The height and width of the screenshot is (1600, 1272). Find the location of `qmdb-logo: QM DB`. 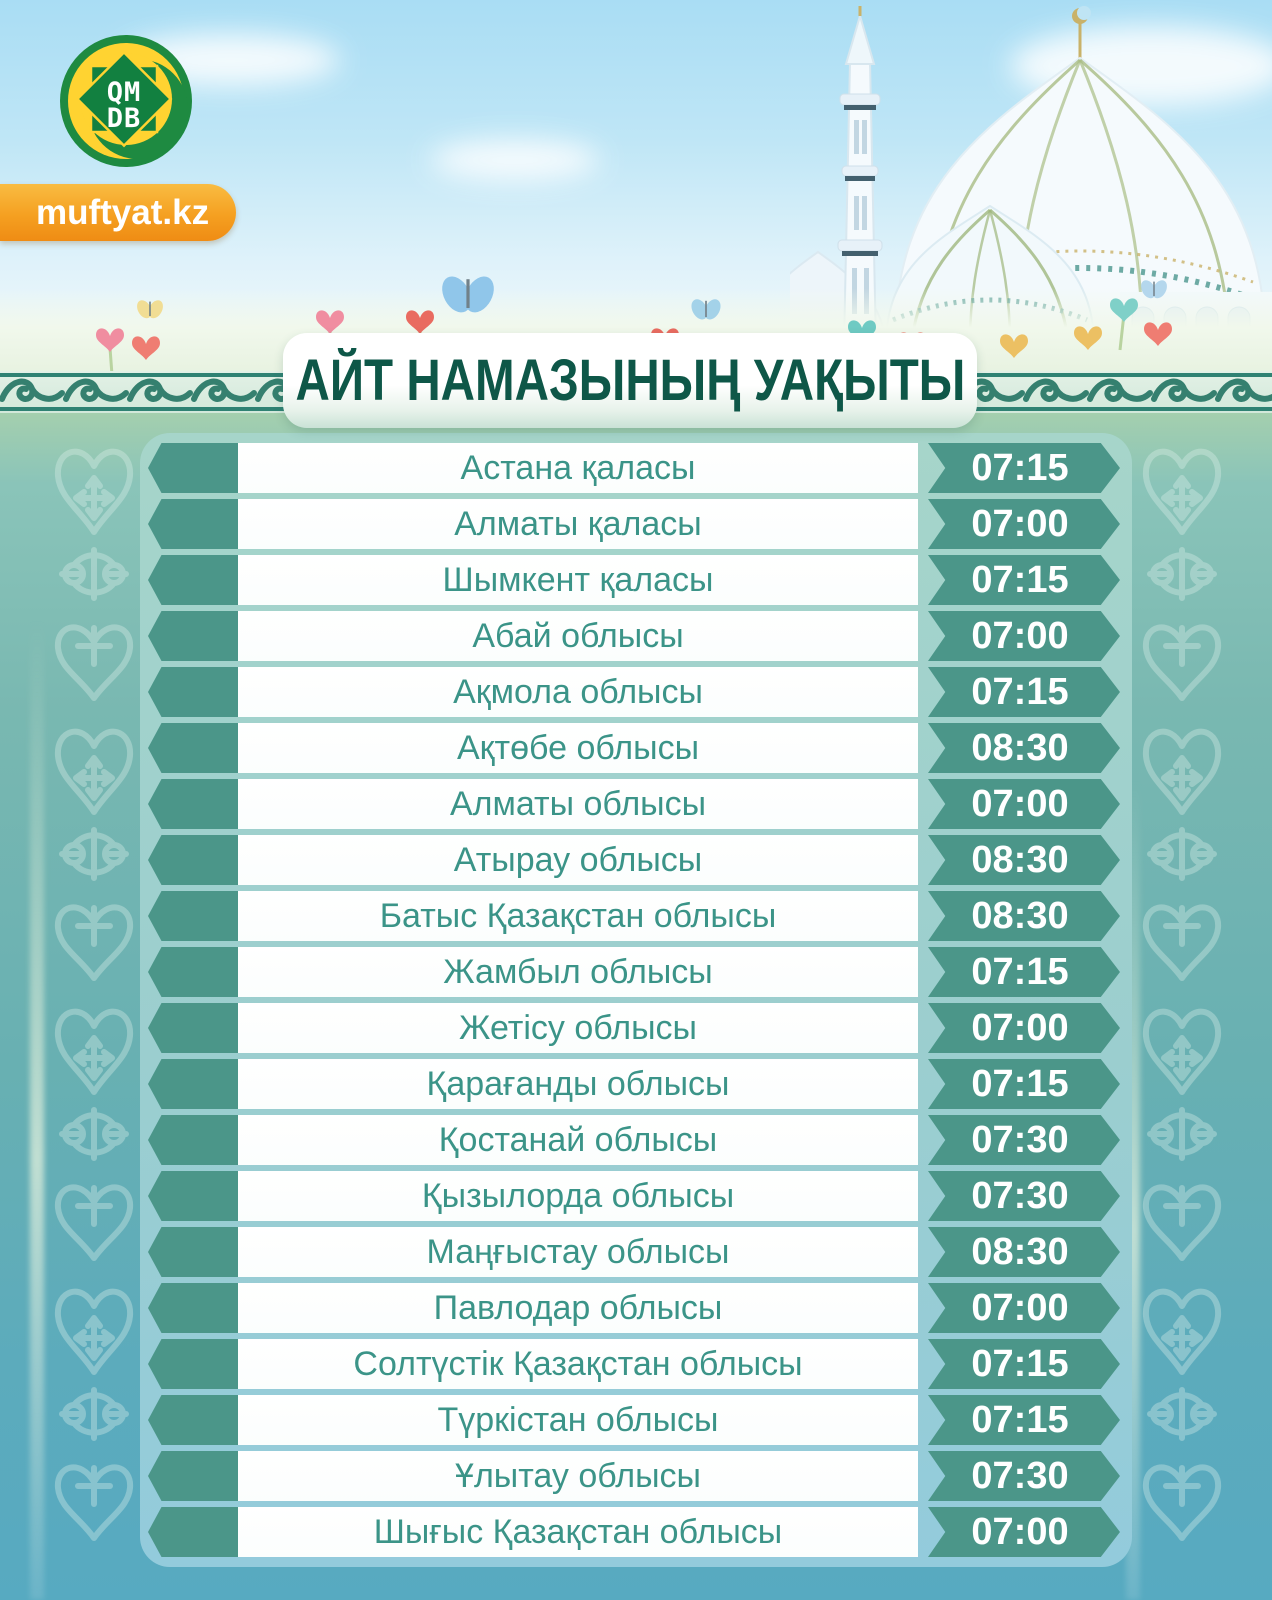

qmdb-logo: QM DB is located at coordinates (126, 101).